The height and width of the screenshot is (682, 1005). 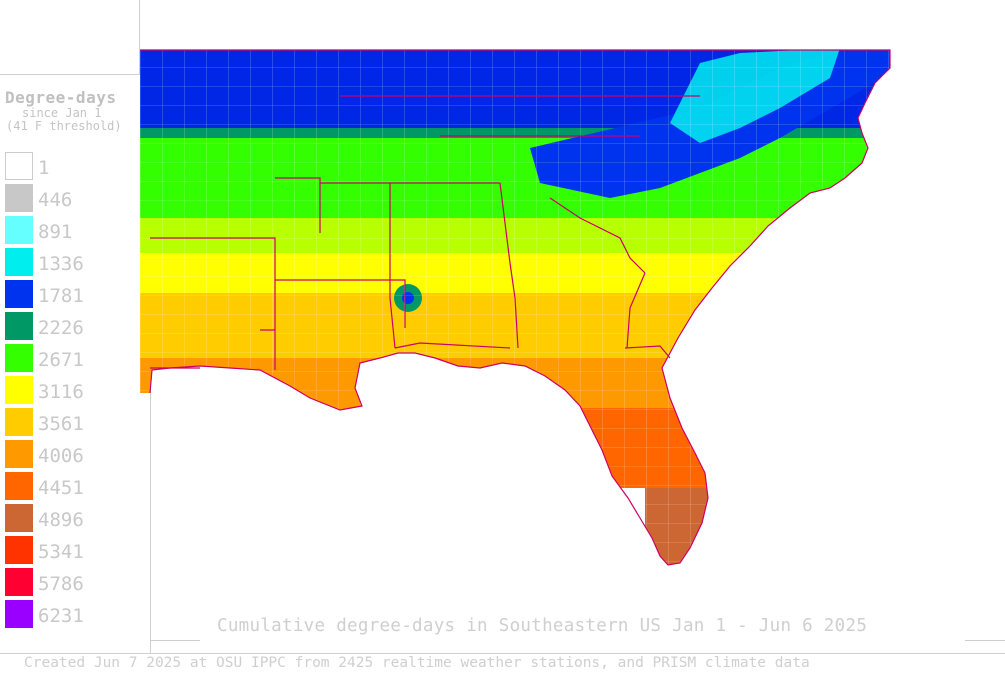 I want to click on legend-item: 5786, so click(x=75, y=582).